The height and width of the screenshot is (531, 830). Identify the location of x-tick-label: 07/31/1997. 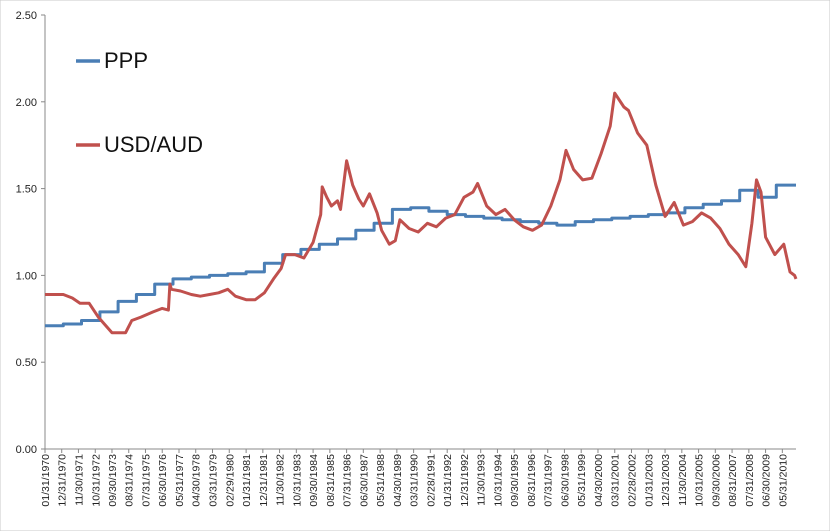
(549, 480).